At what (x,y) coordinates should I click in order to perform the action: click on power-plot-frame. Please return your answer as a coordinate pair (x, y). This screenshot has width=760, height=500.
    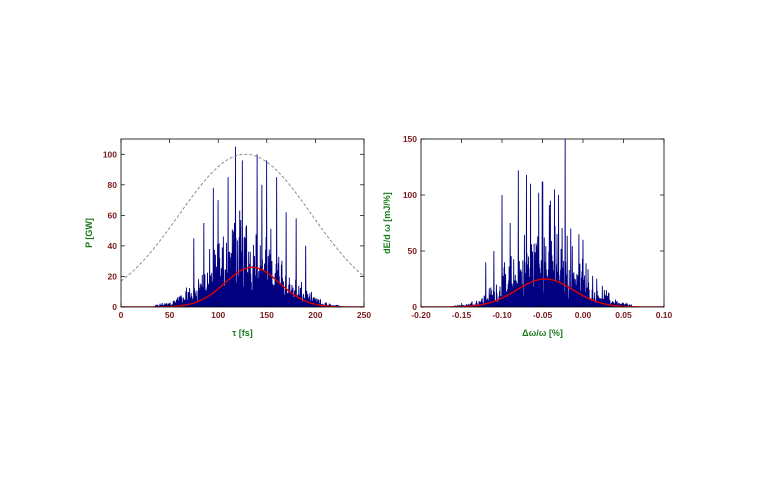
    Looking at the image, I should click on (242, 223).